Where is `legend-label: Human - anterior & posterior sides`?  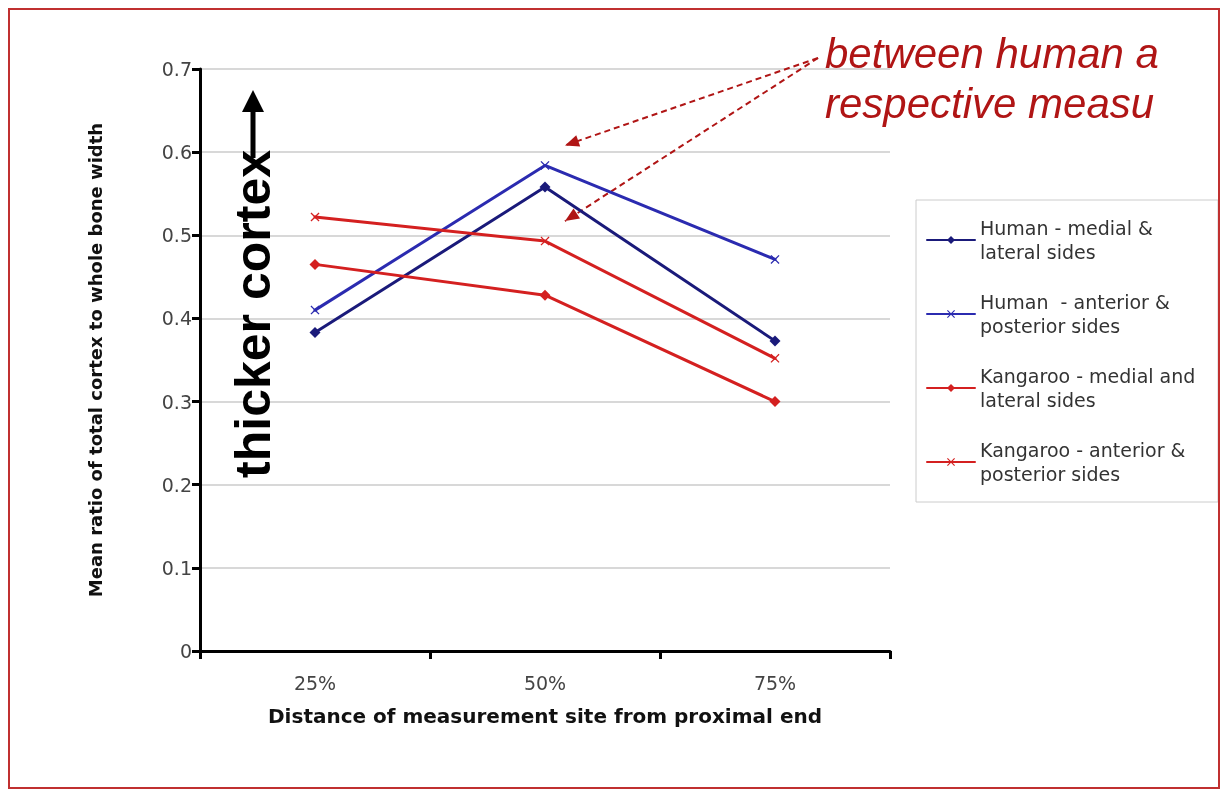
legend-label: Human - anterior & posterior sides is located at coordinates (1078, 314).